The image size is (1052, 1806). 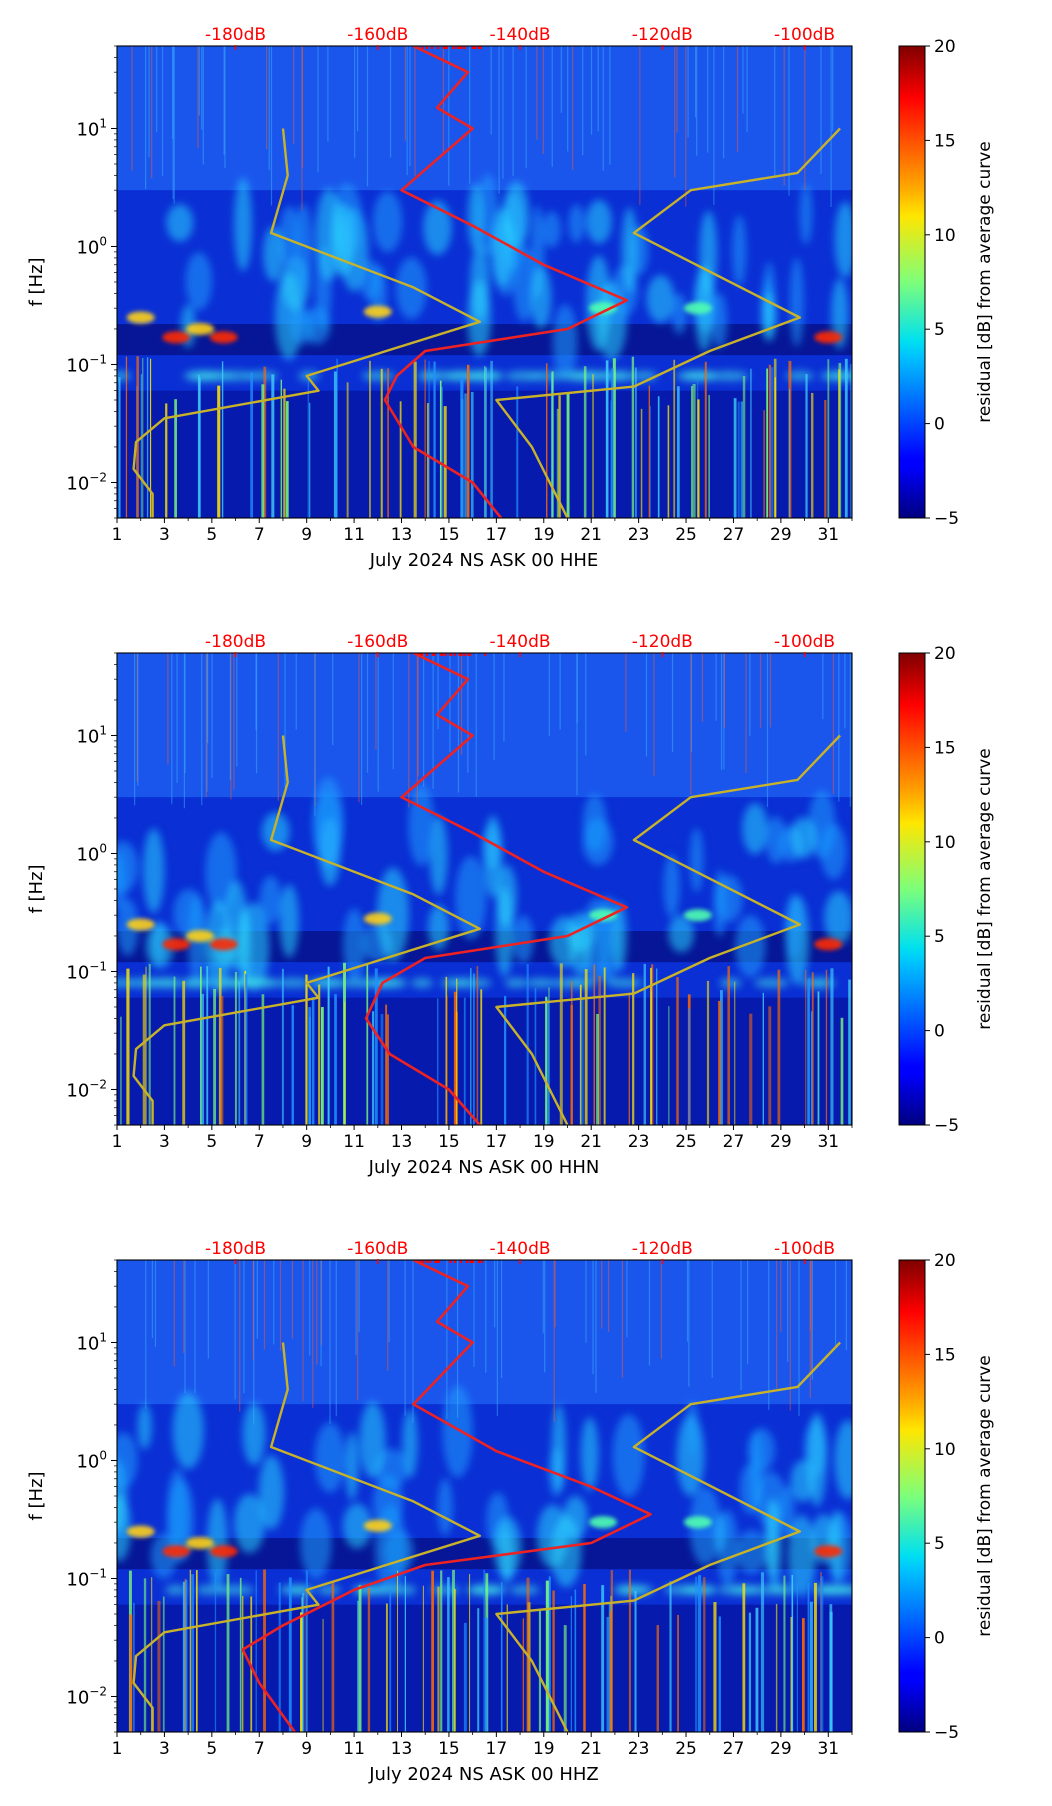 What do you see at coordinates (639, 1749) in the screenshot?
I see `x-tick-label: 23` at bounding box center [639, 1749].